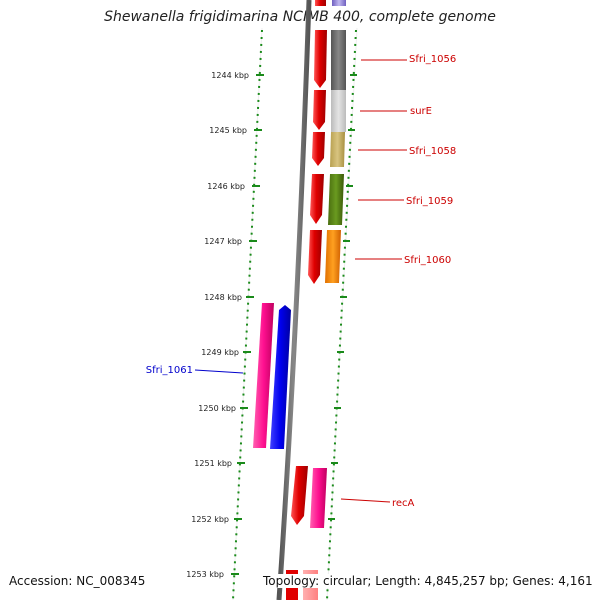  I want to click on gene-sure, so click(338, 111).